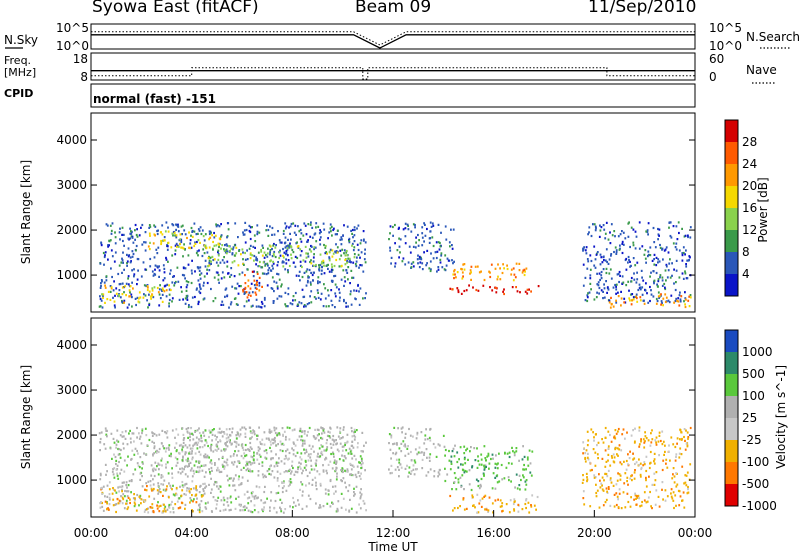  I want to click on power-colorbar-swatch, so click(731, 175).